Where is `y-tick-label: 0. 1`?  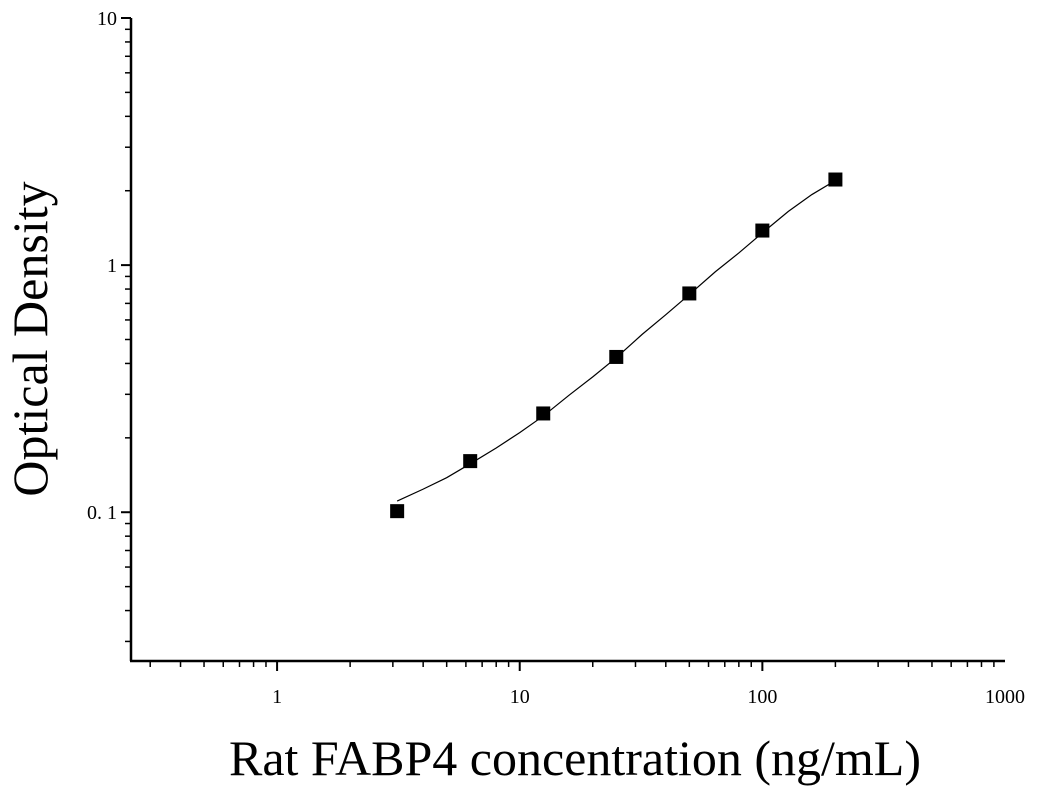 y-tick-label: 0. 1 is located at coordinates (102, 513).